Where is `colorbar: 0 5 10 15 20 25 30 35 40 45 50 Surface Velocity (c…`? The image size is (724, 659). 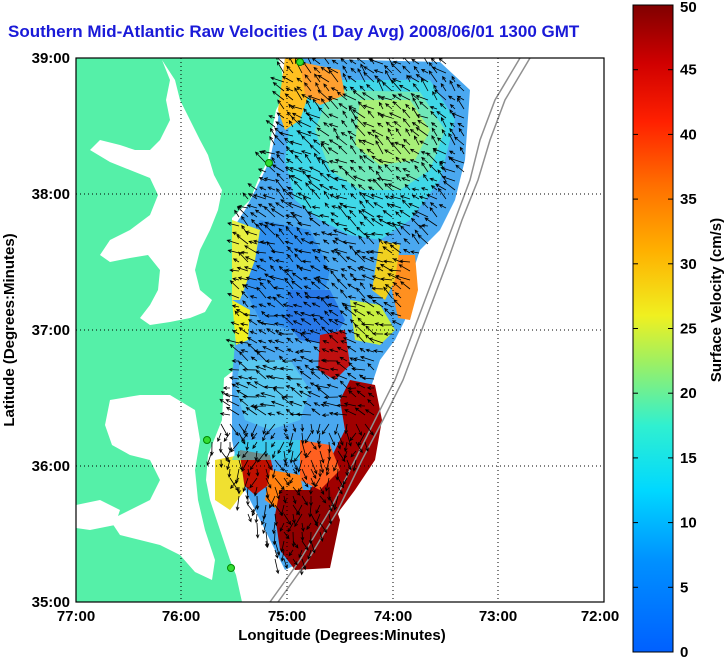 colorbar: 0 5 10 15 20 25 30 35 40 45 50 Surface Velocity (c… is located at coordinates (678, 329).